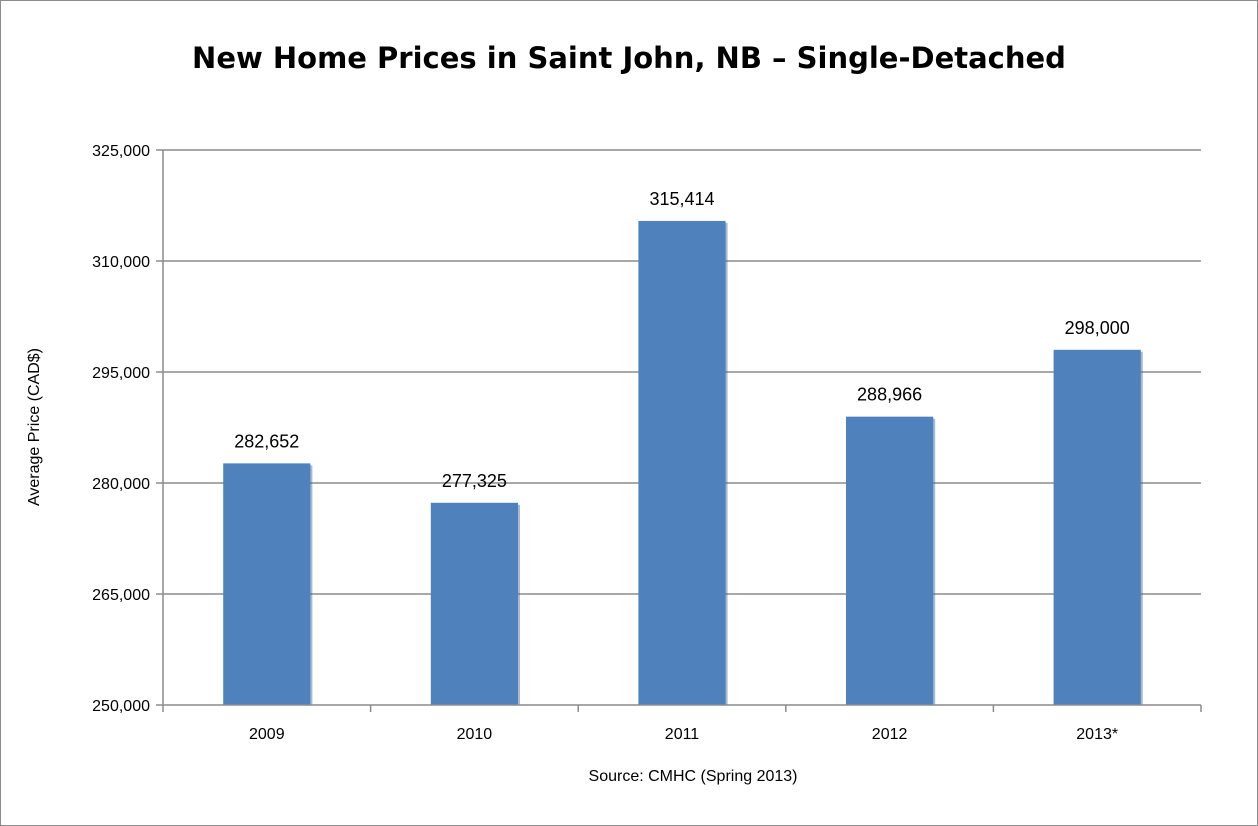  Describe the element at coordinates (1097, 527) in the screenshot. I see `bar-2013` at that location.